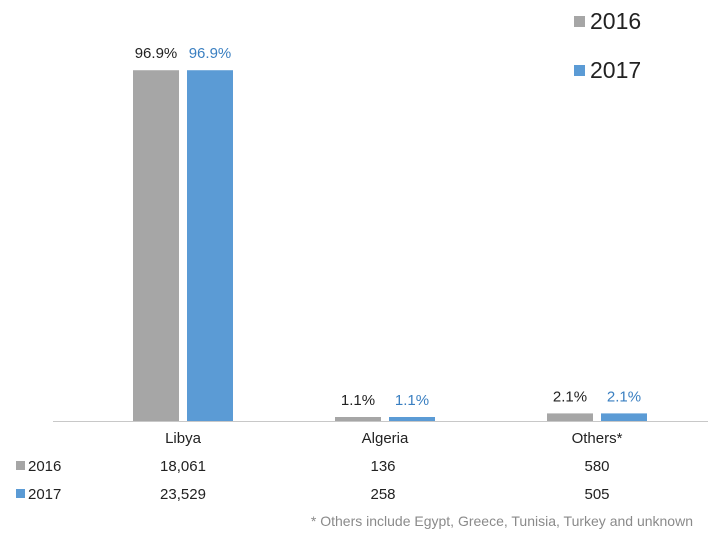 The image size is (708, 535). What do you see at coordinates (579, 70) in the screenshot?
I see `legend-swatch-2017` at bounding box center [579, 70].